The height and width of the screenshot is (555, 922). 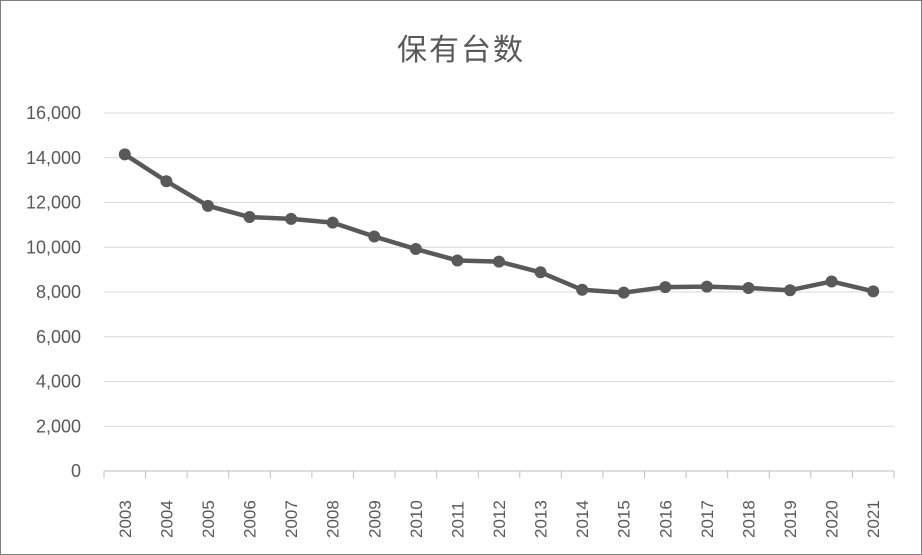 What do you see at coordinates (707, 519) in the screenshot?
I see `x-tick-label: 2017` at bounding box center [707, 519].